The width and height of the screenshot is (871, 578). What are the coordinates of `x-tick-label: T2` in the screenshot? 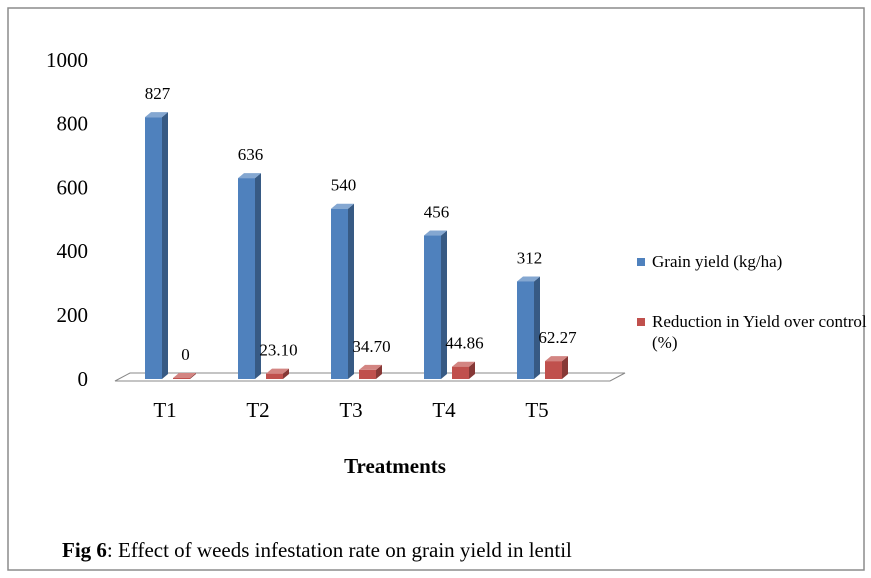 It's located at (257, 410).